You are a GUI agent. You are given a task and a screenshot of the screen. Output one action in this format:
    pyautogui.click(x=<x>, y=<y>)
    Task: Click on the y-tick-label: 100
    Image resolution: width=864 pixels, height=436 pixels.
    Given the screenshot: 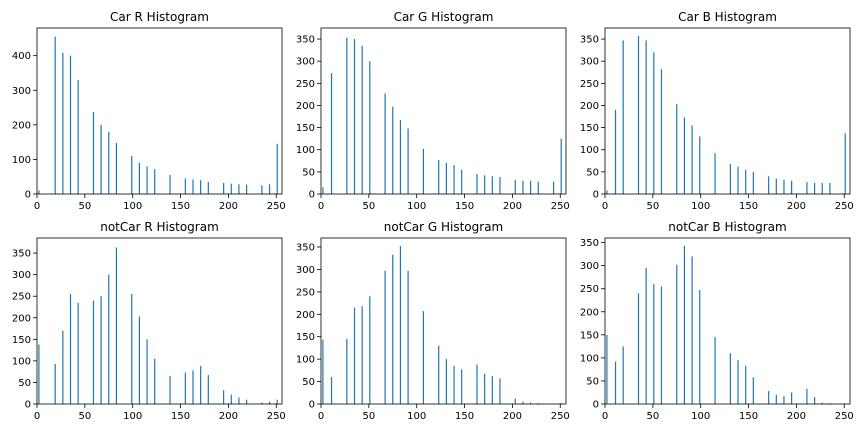 What is the action you would take?
    pyautogui.click(x=305, y=150)
    